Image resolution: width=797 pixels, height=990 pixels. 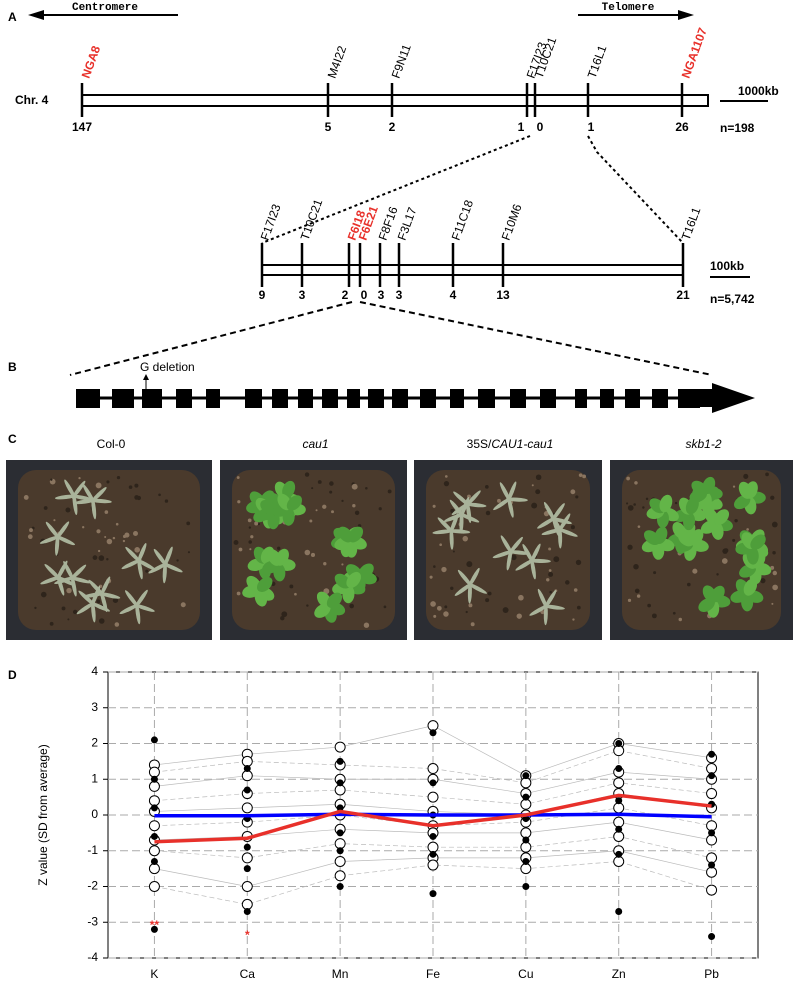 What do you see at coordinates (732, 299) in the screenshot?
I see `n-label: n=5,742` at bounding box center [732, 299].